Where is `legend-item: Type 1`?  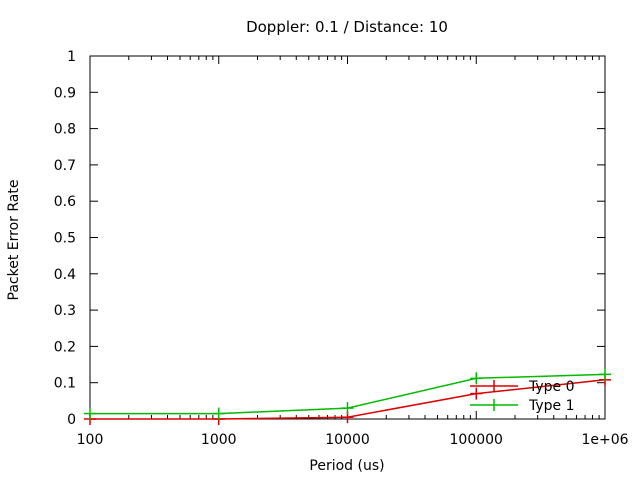
legend-item: Type 1 is located at coordinates (522, 406).